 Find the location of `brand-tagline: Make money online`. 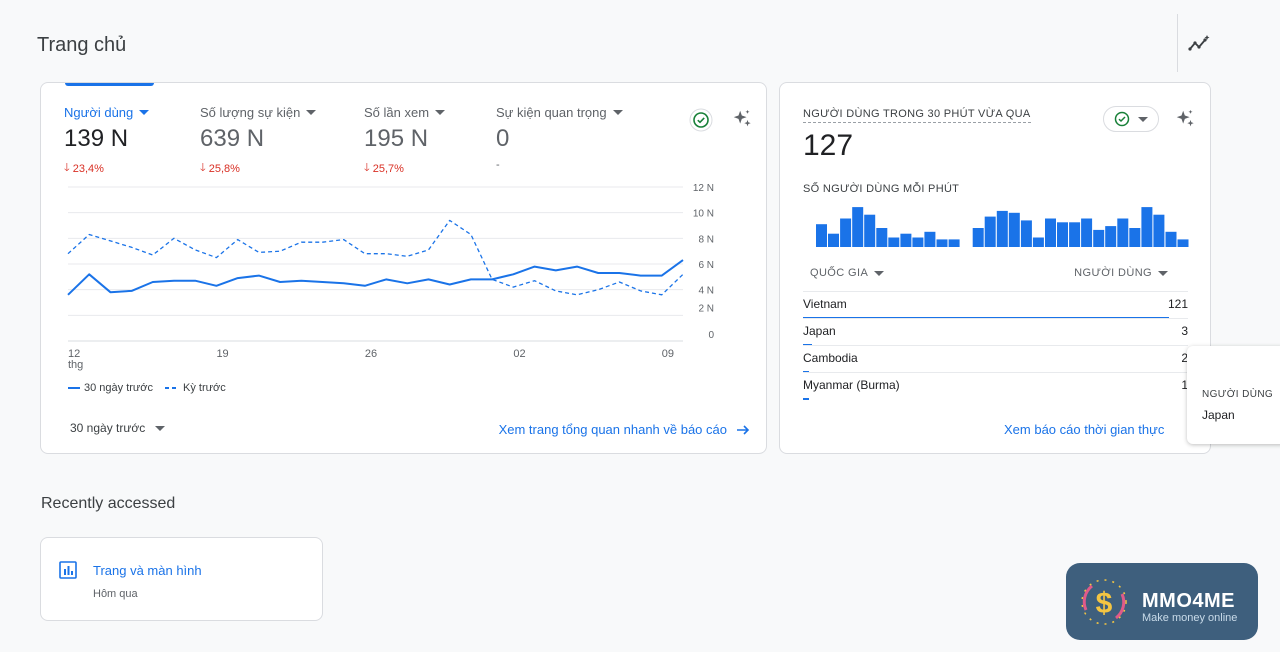

brand-tagline: Make money online is located at coordinates (1190, 618).